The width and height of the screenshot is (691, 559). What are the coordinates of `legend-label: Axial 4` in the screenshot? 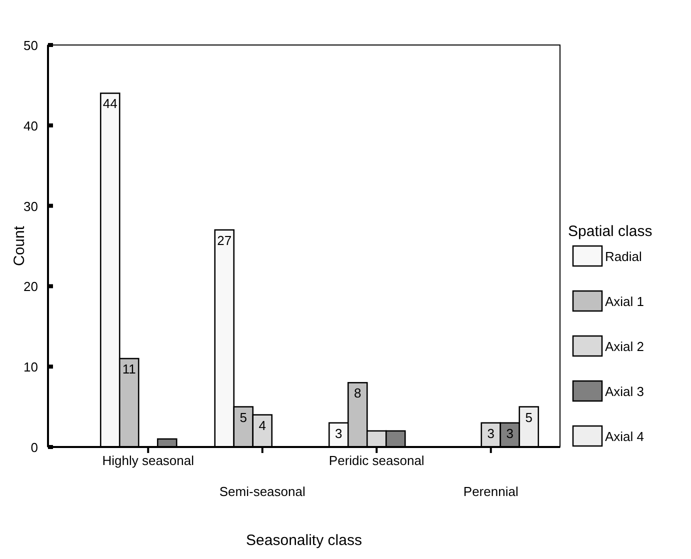 It's located at (624, 436).